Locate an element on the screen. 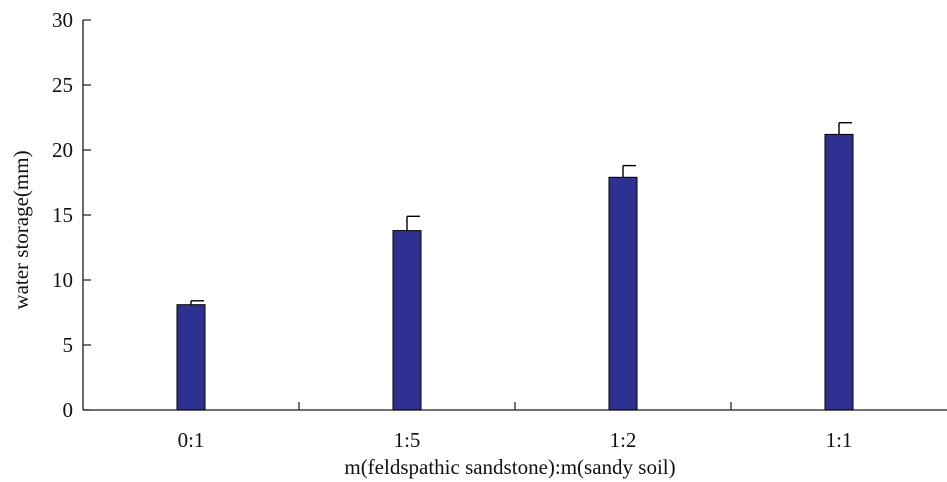 The height and width of the screenshot is (482, 947). x-axis: 0:1 1:5 1:2 1:1 is located at coordinates (515, 427).